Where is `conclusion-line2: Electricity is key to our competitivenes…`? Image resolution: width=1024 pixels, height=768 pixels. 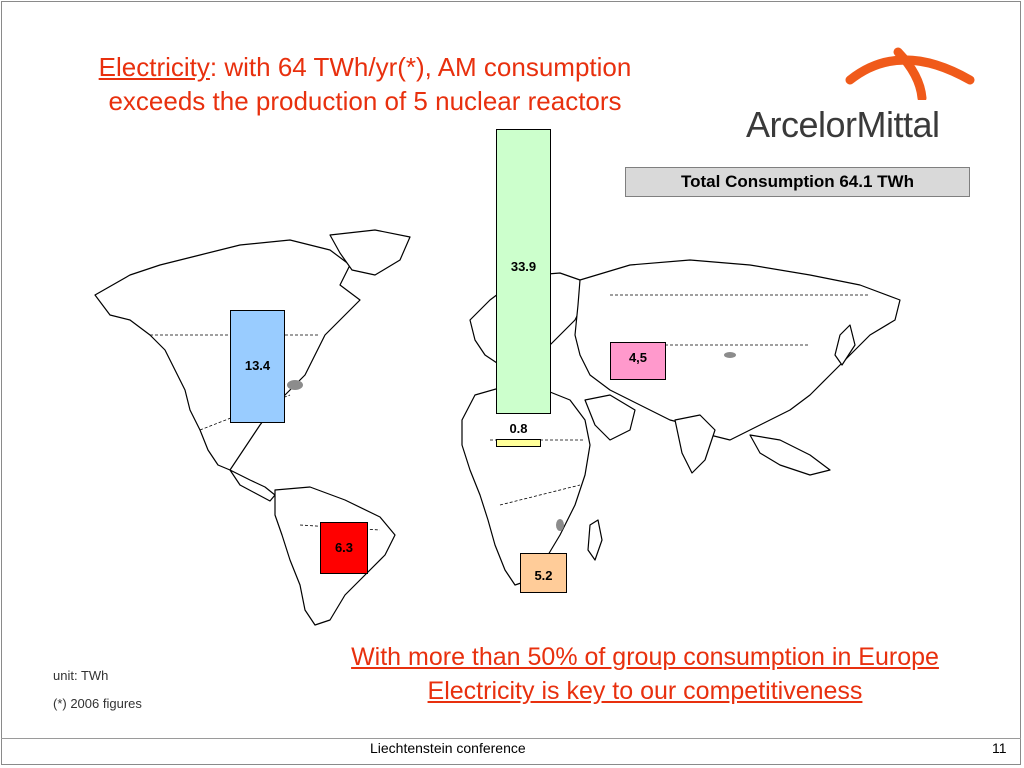 conclusion-line2: Electricity is key to our competitivenes… is located at coordinates (645, 691).